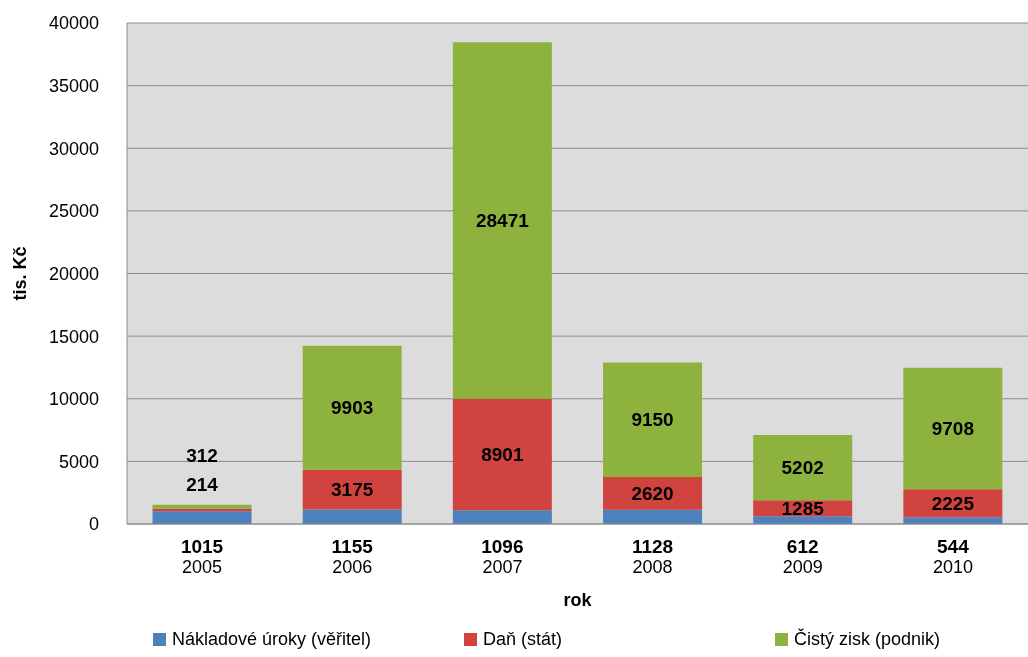 This screenshot has width=1028, height=657. What do you see at coordinates (578, 600) in the screenshot?
I see `x-axis-title: rok` at bounding box center [578, 600].